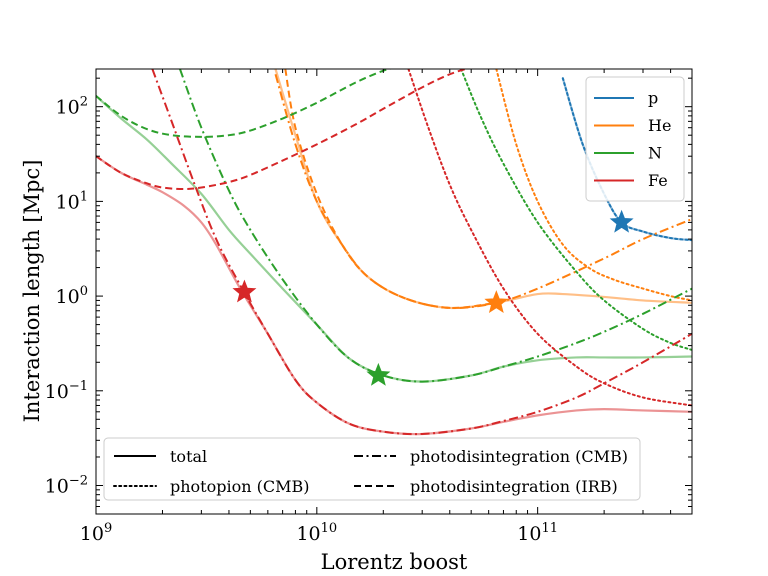  What do you see at coordinates (316, 533) in the screenshot?
I see `x-tick-label: 1010` at bounding box center [316, 533].